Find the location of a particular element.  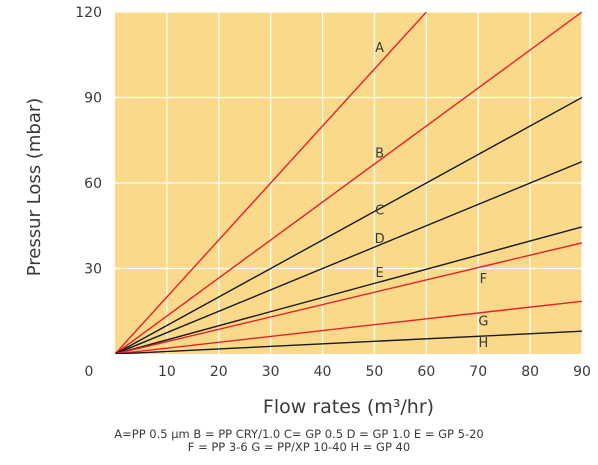

x-tick-label: 20 is located at coordinates (219, 372).